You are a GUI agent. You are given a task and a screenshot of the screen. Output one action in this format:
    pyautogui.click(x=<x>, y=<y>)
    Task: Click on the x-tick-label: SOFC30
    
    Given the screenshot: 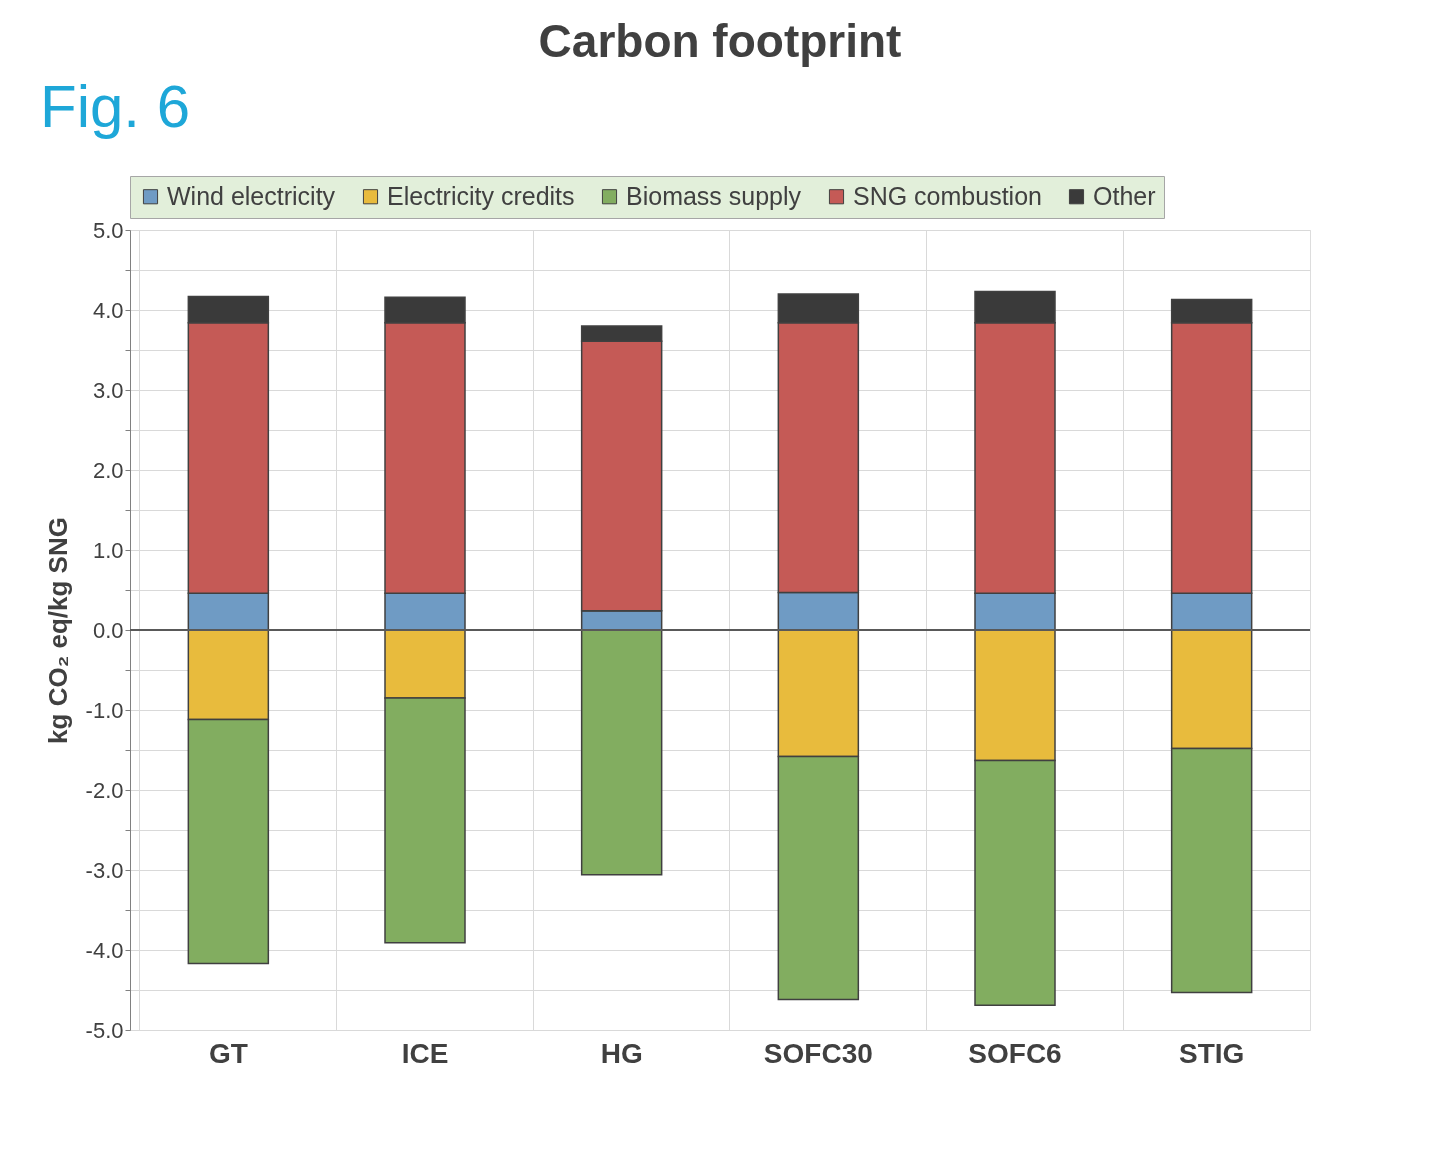 What is the action you would take?
    pyautogui.click(x=818, y=1053)
    